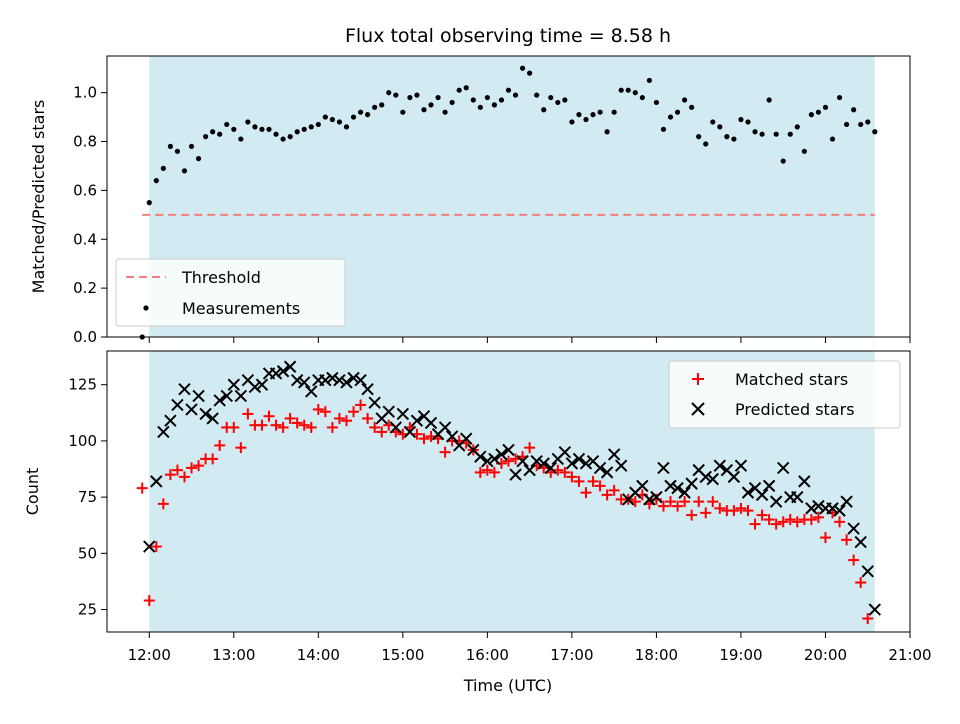 This screenshot has height=724, width=960. I want to click on x-tick-label: 18:00, so click(656, 655).